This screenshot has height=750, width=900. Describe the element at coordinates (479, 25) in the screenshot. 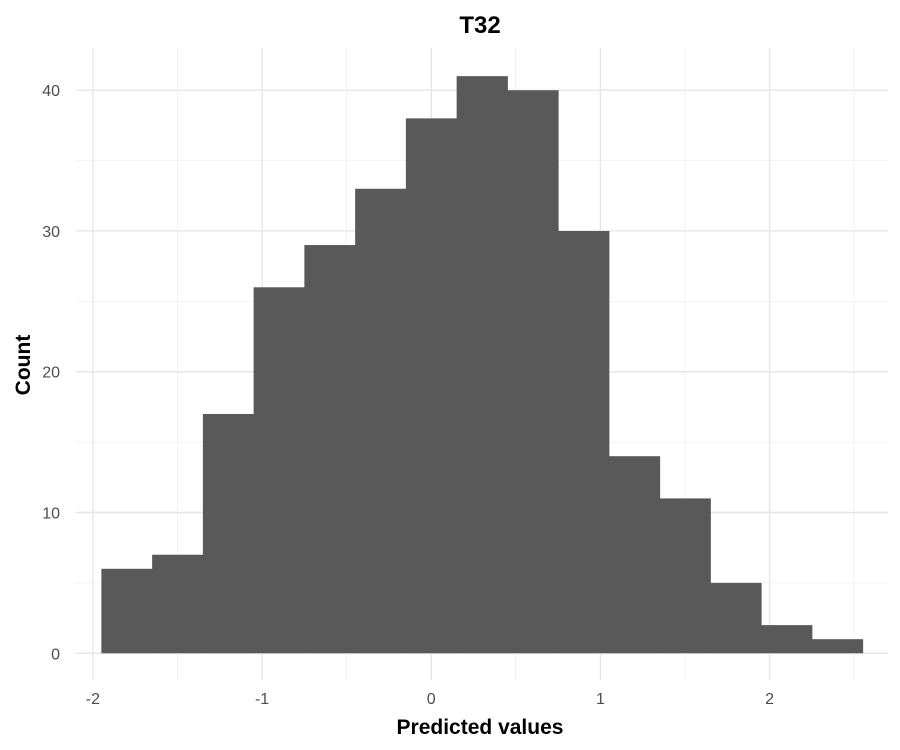

I see `chart-title: T32` at that location.